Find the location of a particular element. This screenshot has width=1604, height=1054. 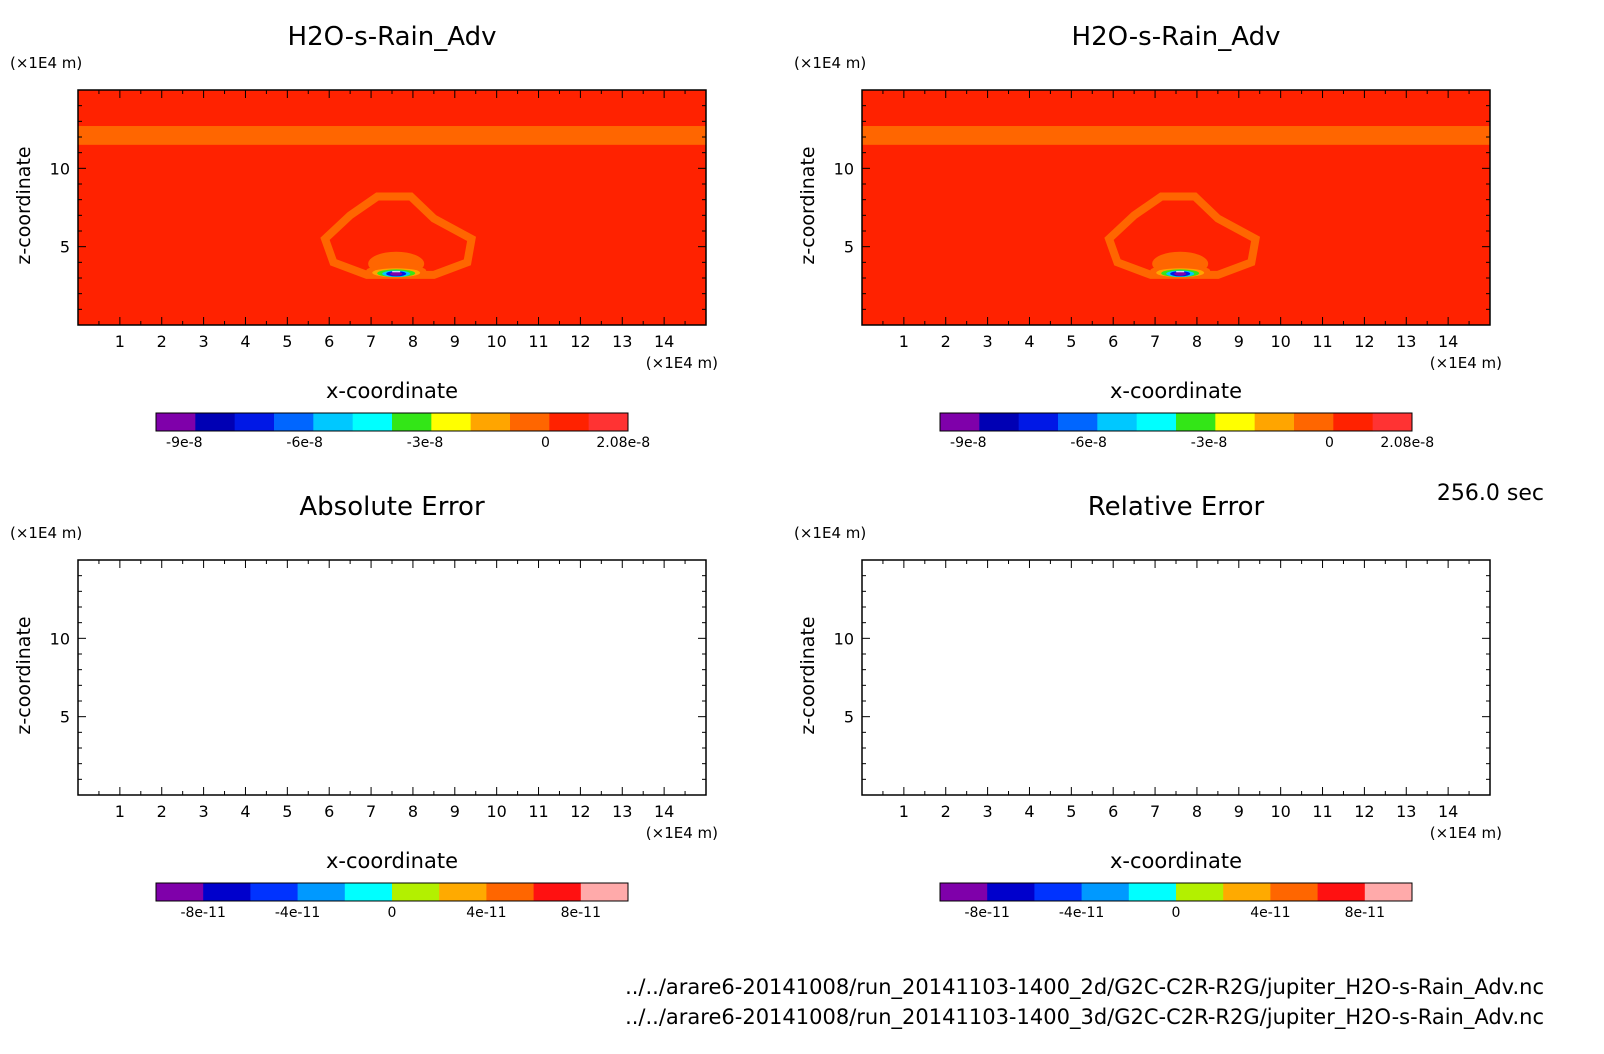

colorbar-tick-label: -8e-11 is located at coordinates (986, 913).